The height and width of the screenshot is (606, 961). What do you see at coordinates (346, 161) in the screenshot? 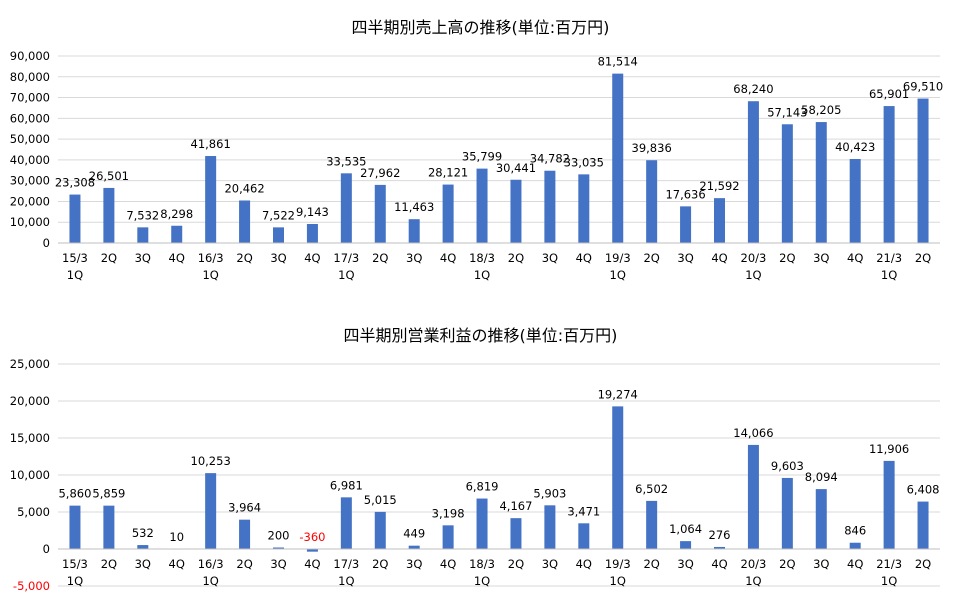
I see `data-label: 33,535` at bounding box center [346, 161].